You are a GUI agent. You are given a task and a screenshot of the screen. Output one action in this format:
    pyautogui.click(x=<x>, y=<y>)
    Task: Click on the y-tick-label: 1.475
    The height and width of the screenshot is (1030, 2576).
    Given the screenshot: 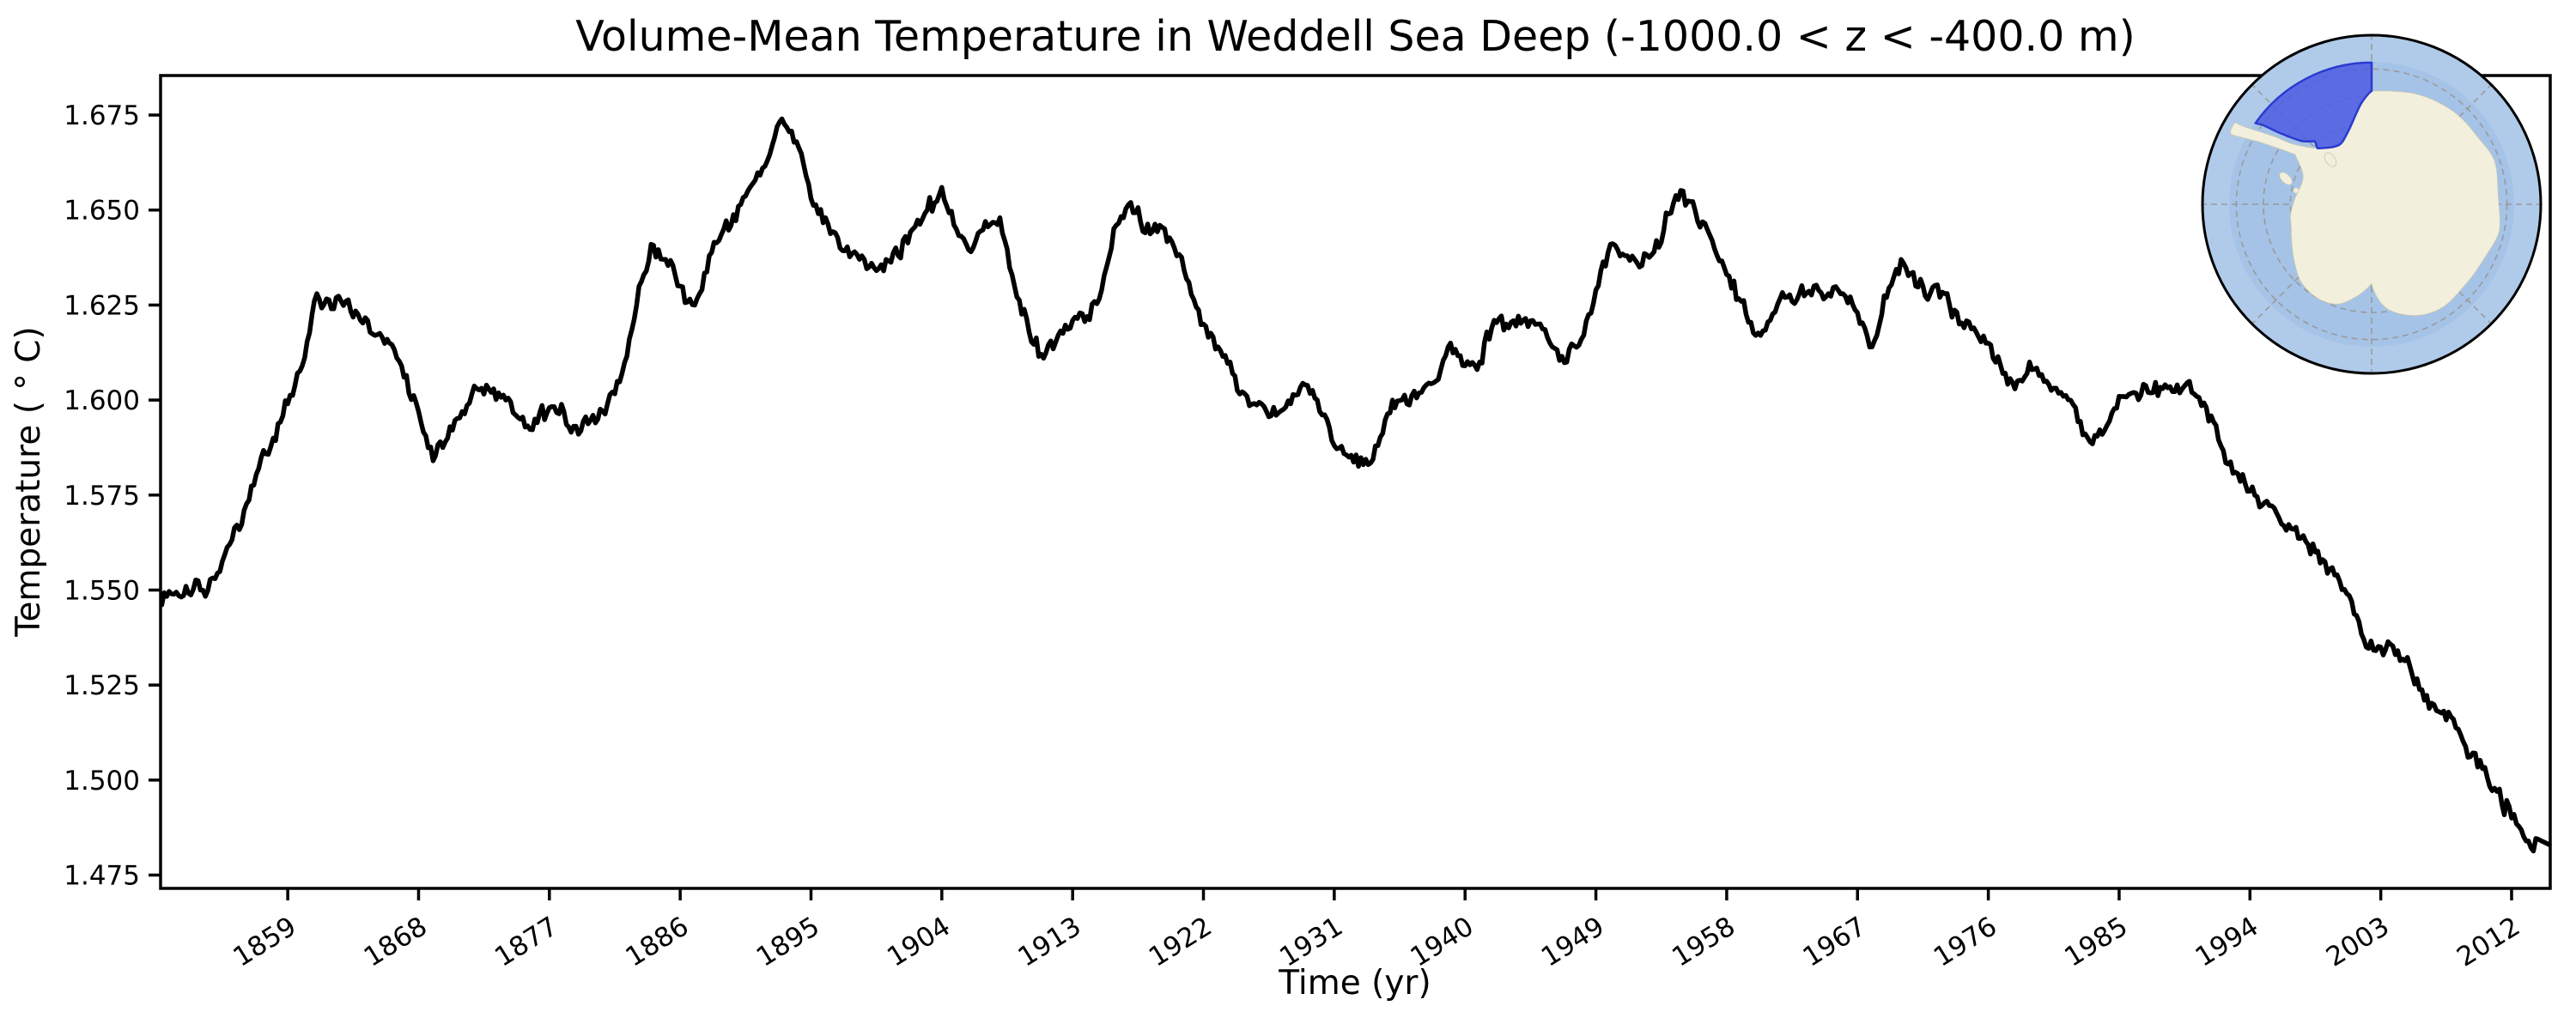 What is the action you would take?
    pyautogui.click(x=102, y=876)
    